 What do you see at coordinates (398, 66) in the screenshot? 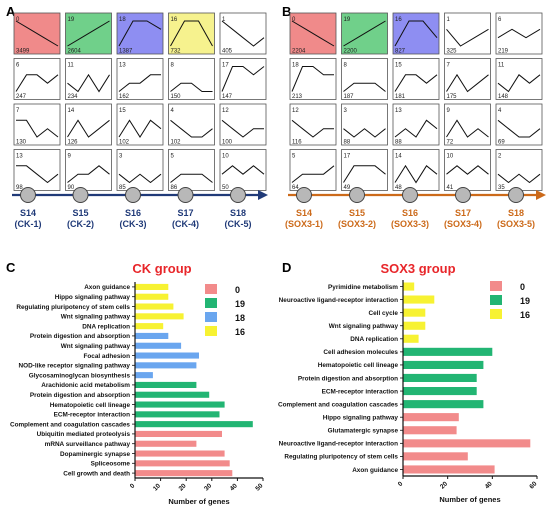
I see `profile-id: 15` at bounding box center [398, 66].